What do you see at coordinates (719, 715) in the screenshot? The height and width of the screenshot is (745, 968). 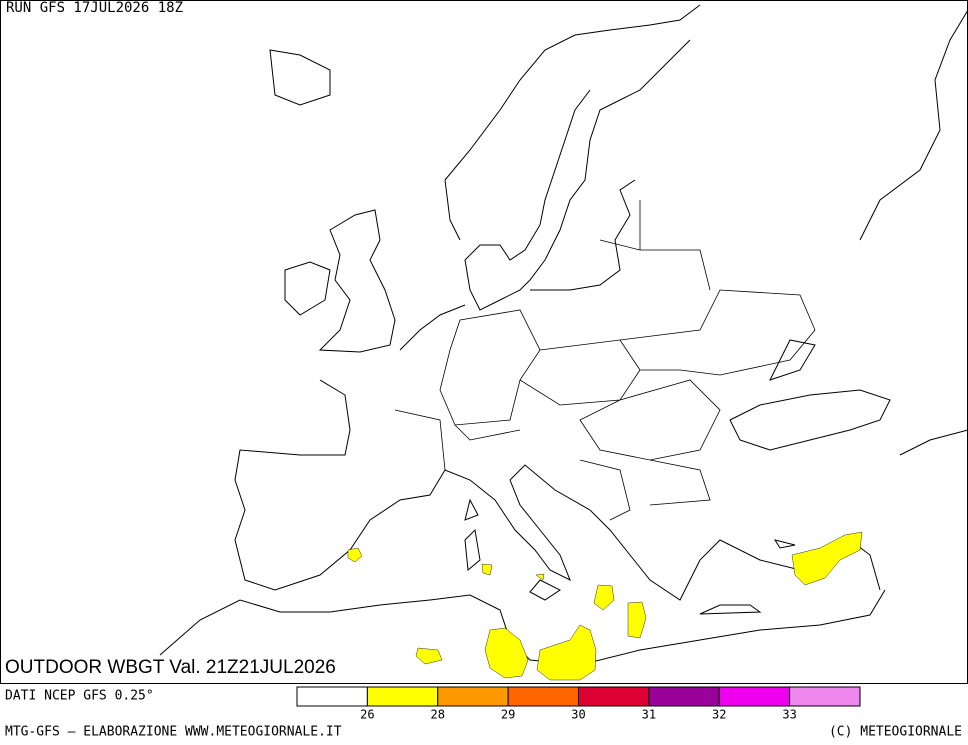 I see `legend-tick-label: 32` at bounding box center [719, 715].